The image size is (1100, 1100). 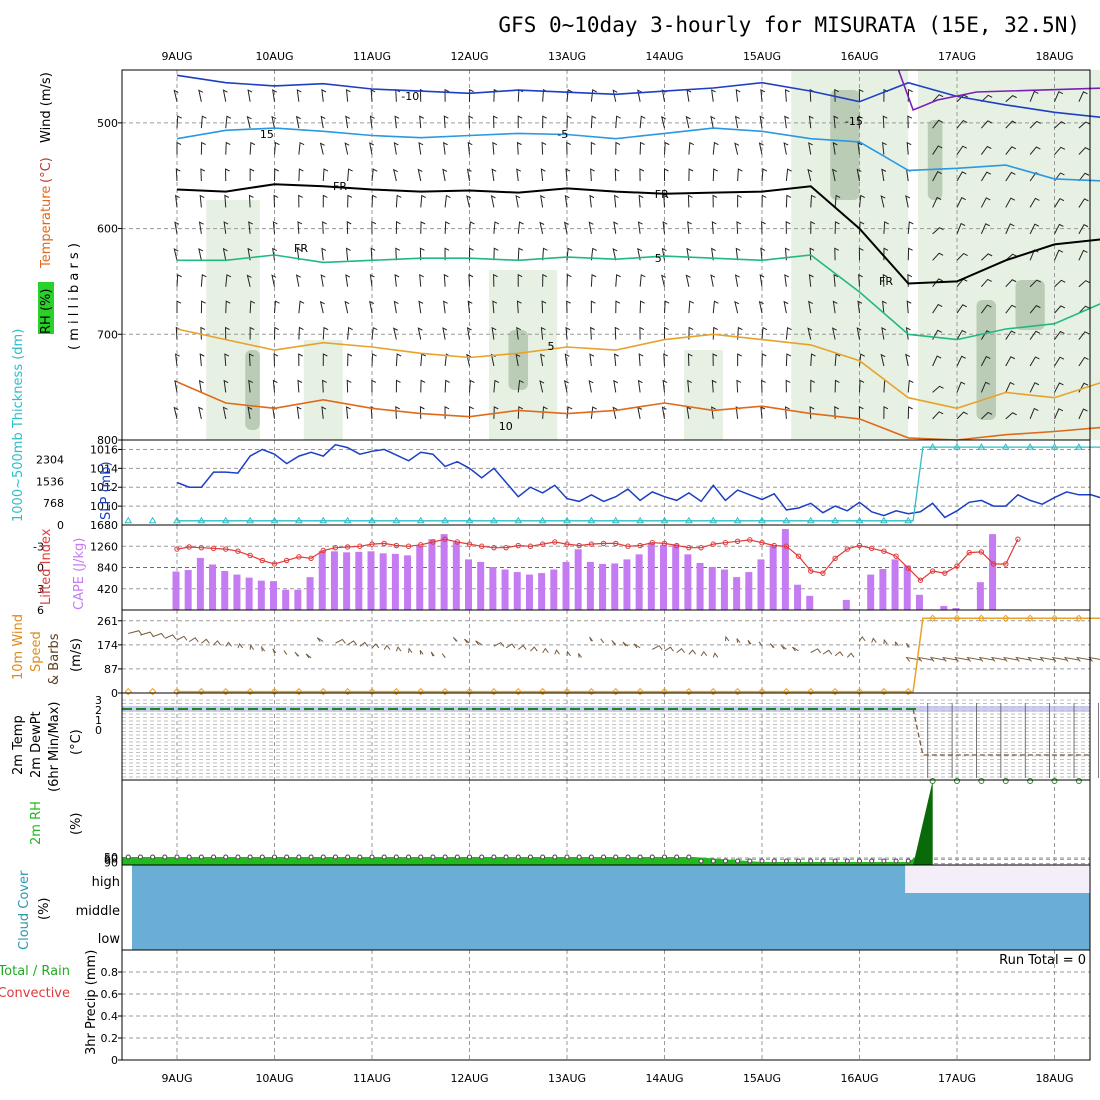 What do you see at coordinates (109, 657) in the screenshot?
I see `wind10-axis: 0 87 174 261` at bounding box center [109, 657].